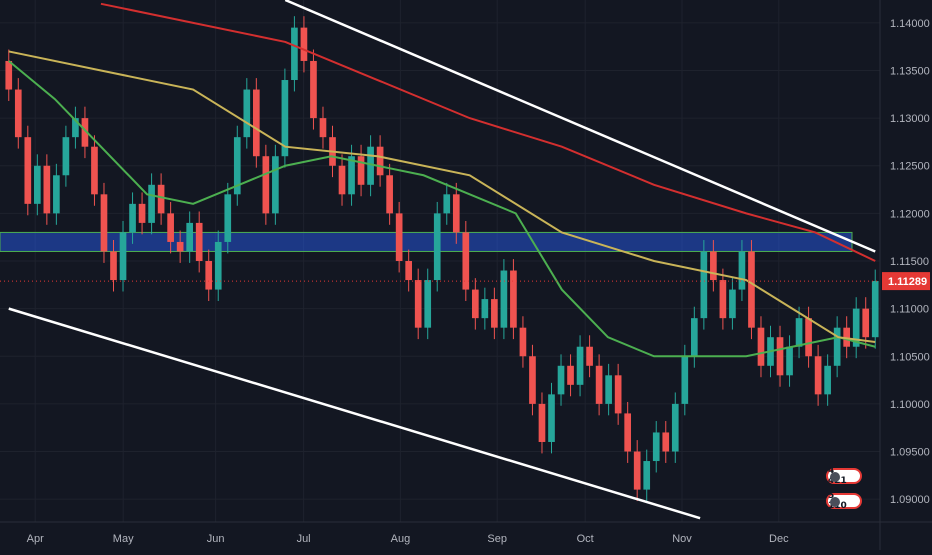 The image size is (932, 555). I want to click on time-tick-label: Sep, so click(497, 539).